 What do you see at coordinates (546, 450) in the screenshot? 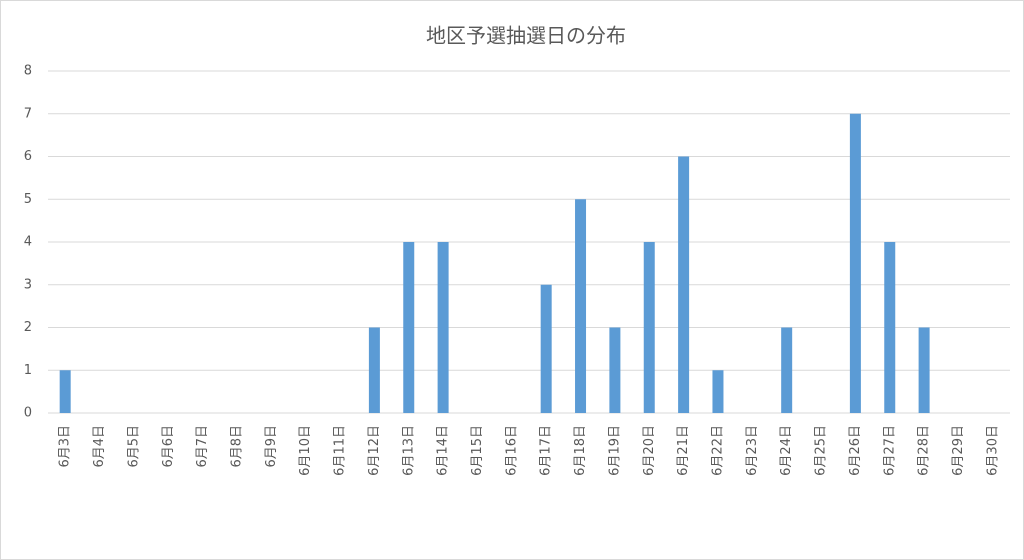
I see `x-tick-label: 6月17日` at bounding box center [546, 450].